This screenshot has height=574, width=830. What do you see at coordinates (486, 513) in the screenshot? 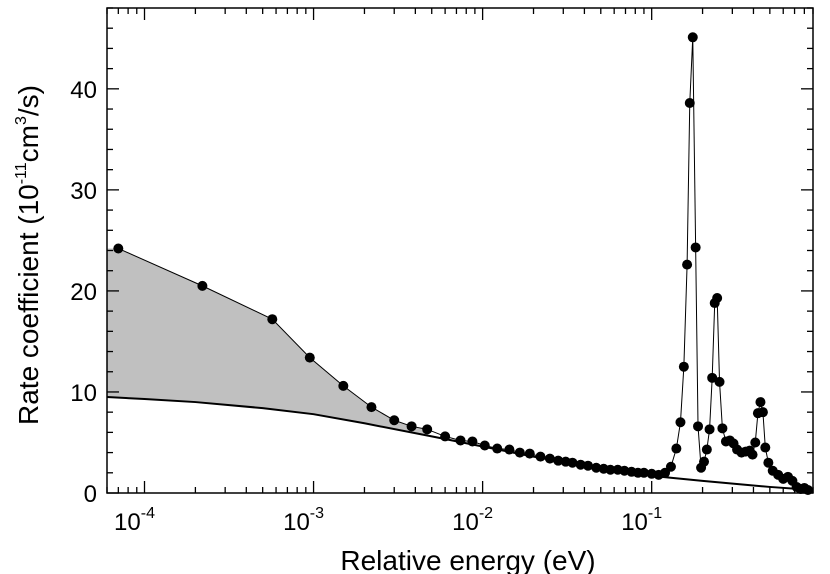
I see `x-tick-exponent: -2` at bounding box center [486, 513].